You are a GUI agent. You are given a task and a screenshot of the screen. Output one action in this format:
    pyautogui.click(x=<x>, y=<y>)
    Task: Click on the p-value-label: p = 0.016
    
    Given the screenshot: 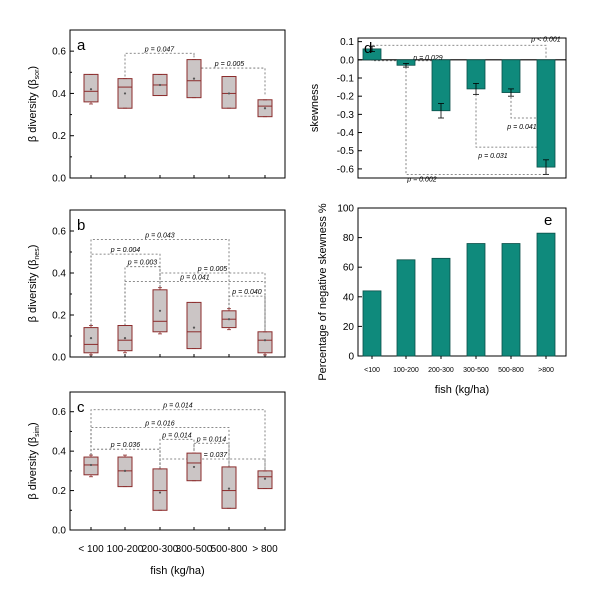 What is the action you would take?
    pyautogui.click(x=159, y=423)
    